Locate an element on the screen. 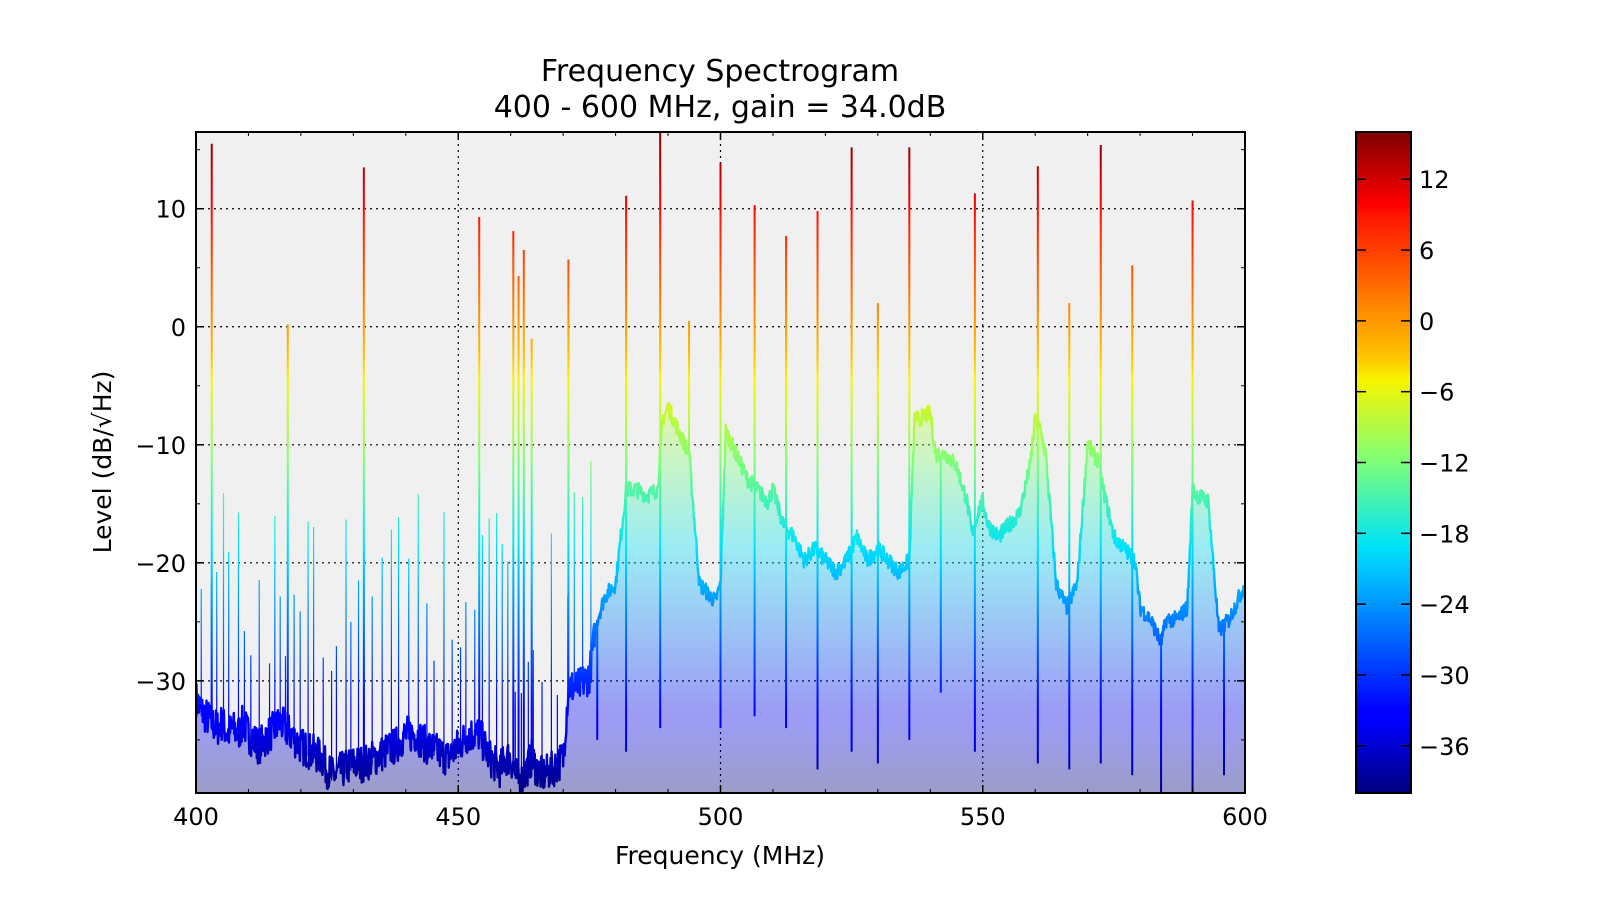  y-tick-label: −10 is located at coordinates (160, 446).